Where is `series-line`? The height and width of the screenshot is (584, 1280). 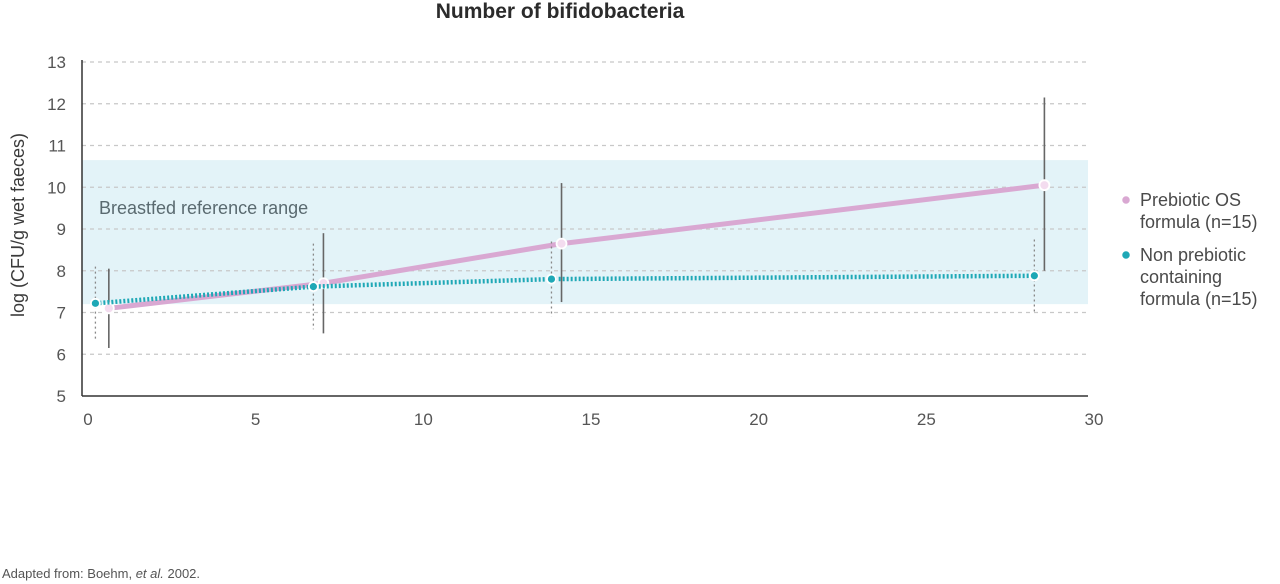
series-line is located at coordinates (565, 289).